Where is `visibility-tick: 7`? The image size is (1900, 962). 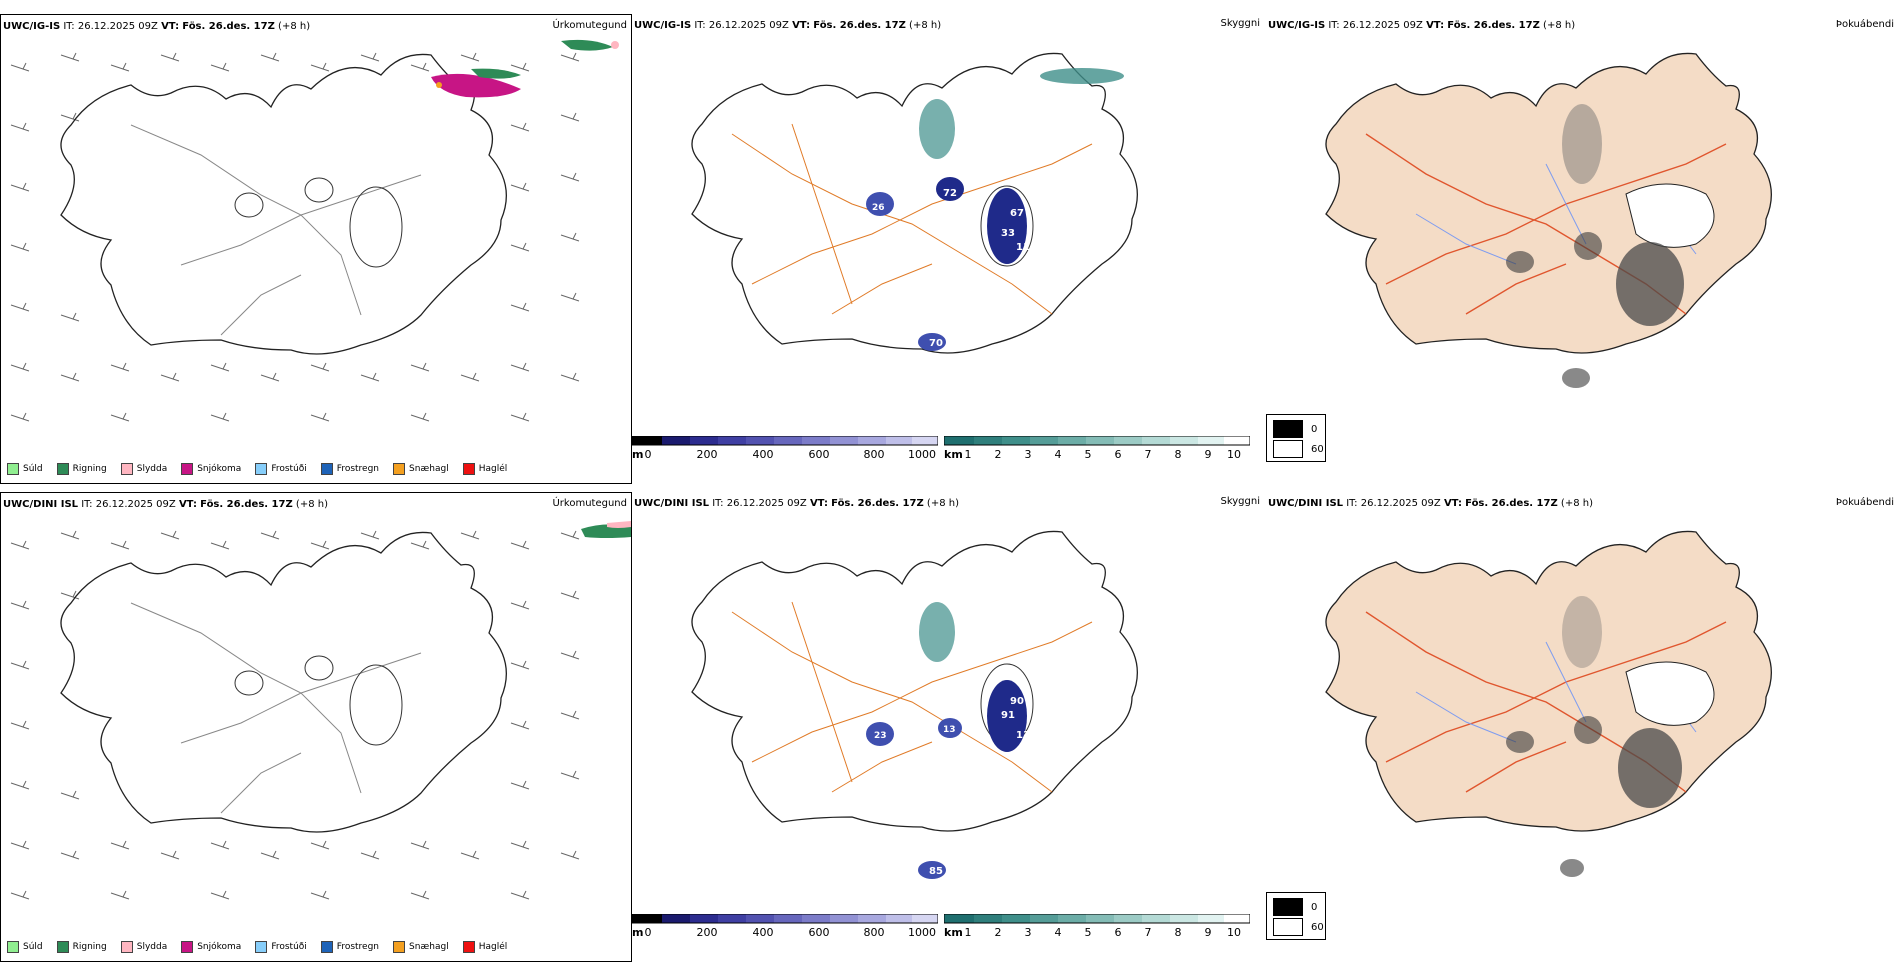
visibility-tick: 7 is located at coordinates (1148, 454).